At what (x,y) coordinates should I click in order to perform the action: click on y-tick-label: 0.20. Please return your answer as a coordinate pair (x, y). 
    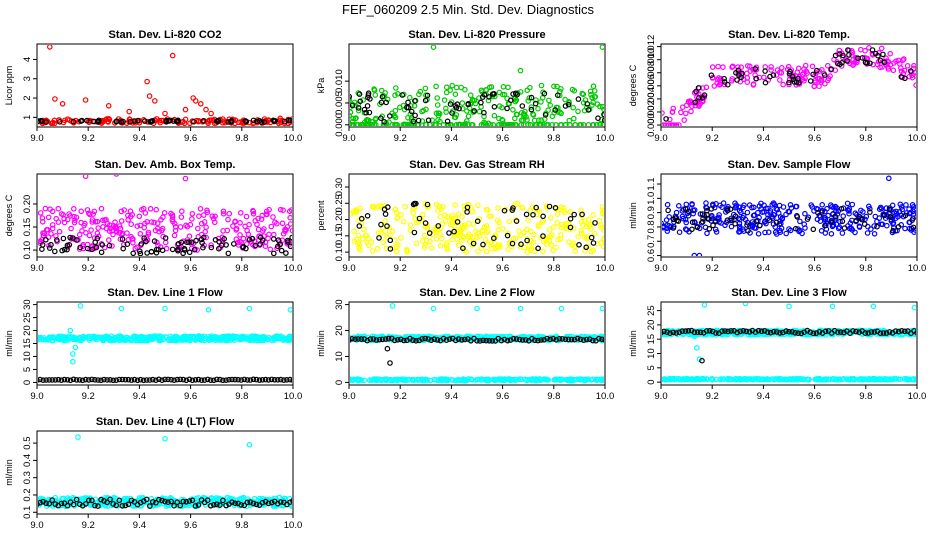
    Looking at the image, I should click on (27, 204).